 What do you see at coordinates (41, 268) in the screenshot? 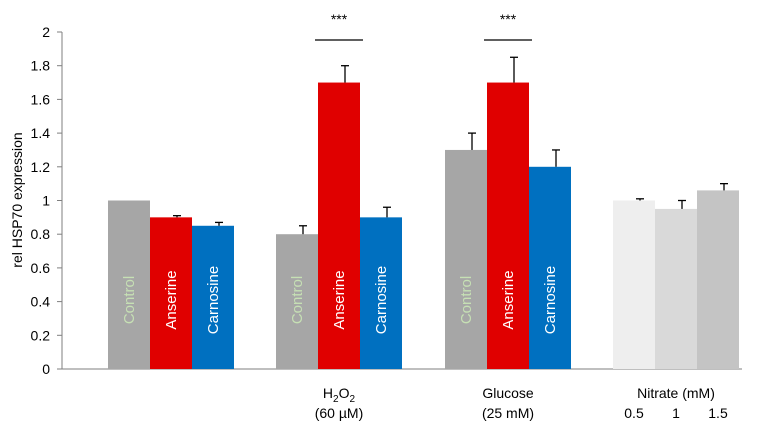
I see `y-tick-label: 0.6` at bounding box center [41, 268].